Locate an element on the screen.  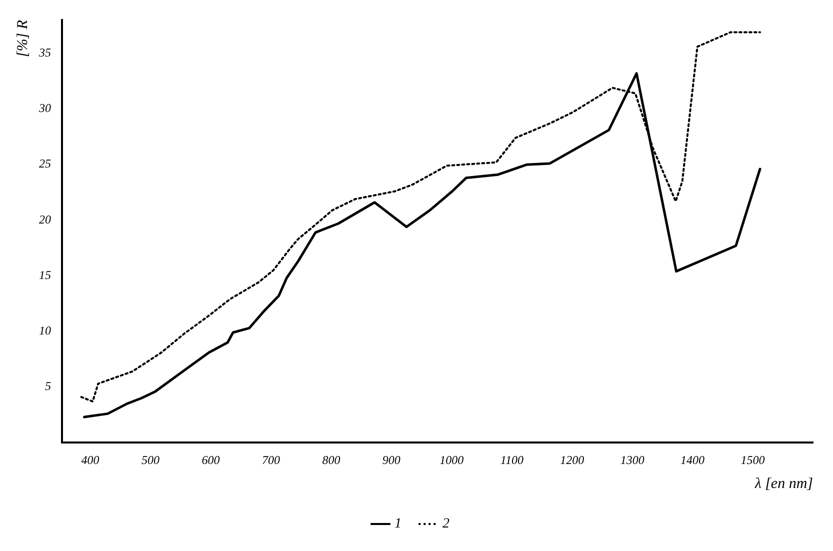
x-tick-label: 500 is located at coordinates (151, 459).